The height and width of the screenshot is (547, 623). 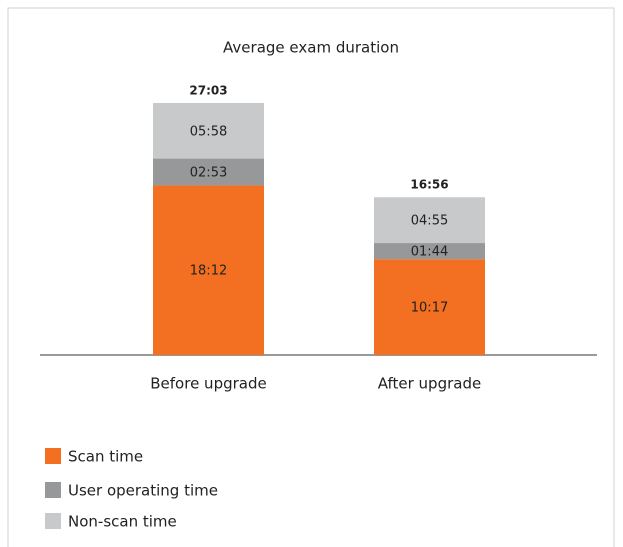 I want to click on value-label: 10:17, so click(x=429, y=308).